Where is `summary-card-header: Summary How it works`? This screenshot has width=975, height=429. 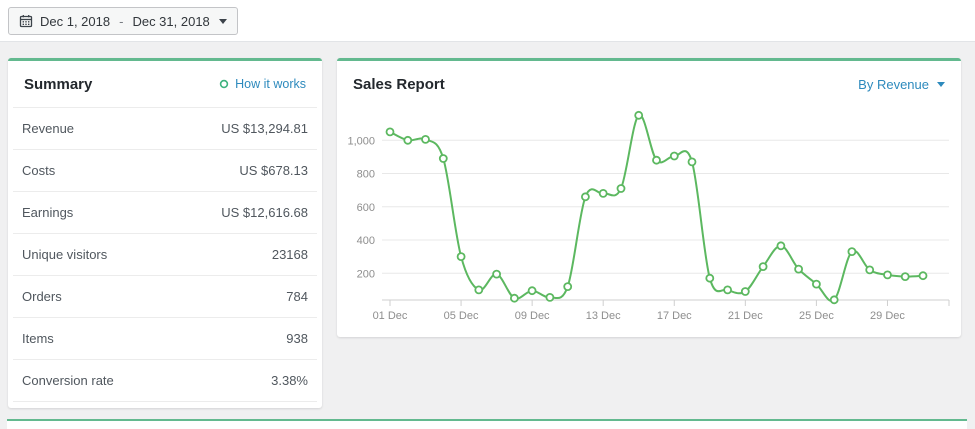
summary-card-header: Summary How it works is located at coordinates (165, 84).